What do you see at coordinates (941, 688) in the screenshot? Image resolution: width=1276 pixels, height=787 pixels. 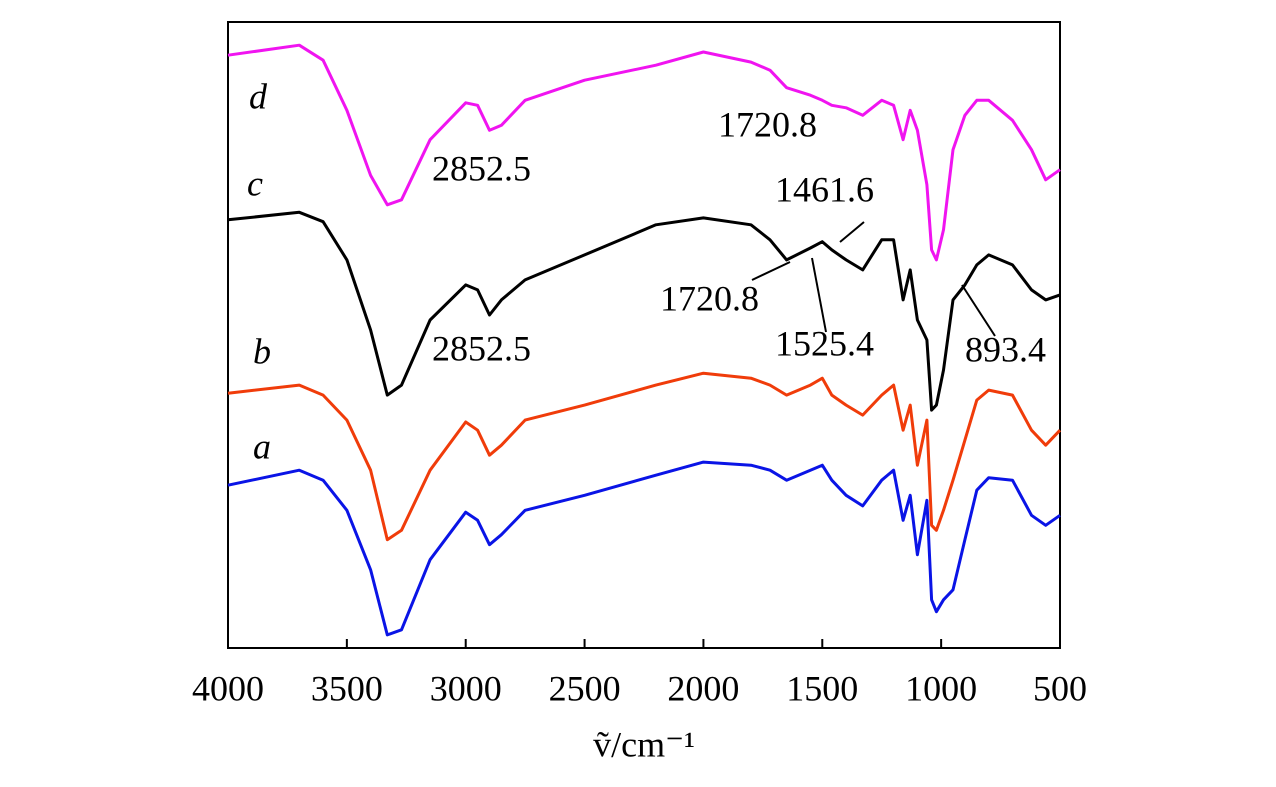 I see `x-tick-label: 1000` at bounding box center [941, 688].